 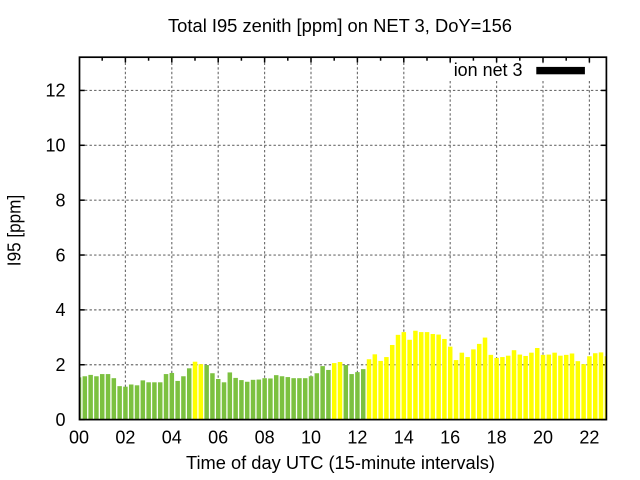 I want to click on svg-text: I95 [ppm], so click(x=15, y=230).